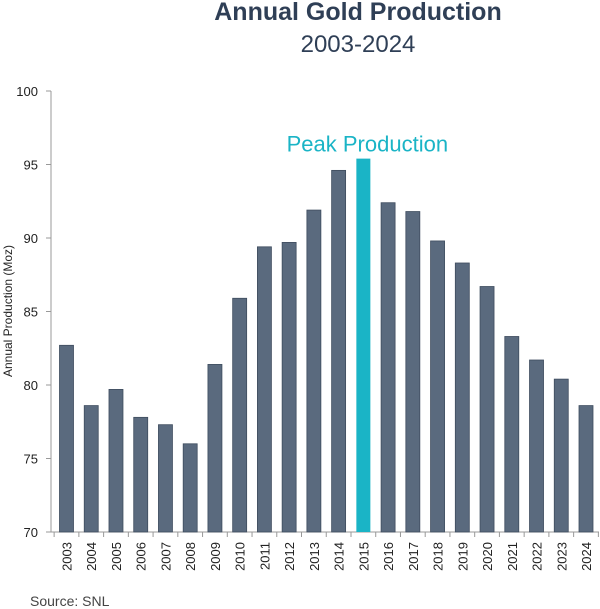 The image size is (600, 609). Describe the element at coordinates (31, 385) in the screenshot. I see `y-tick-label: 80` at that location.